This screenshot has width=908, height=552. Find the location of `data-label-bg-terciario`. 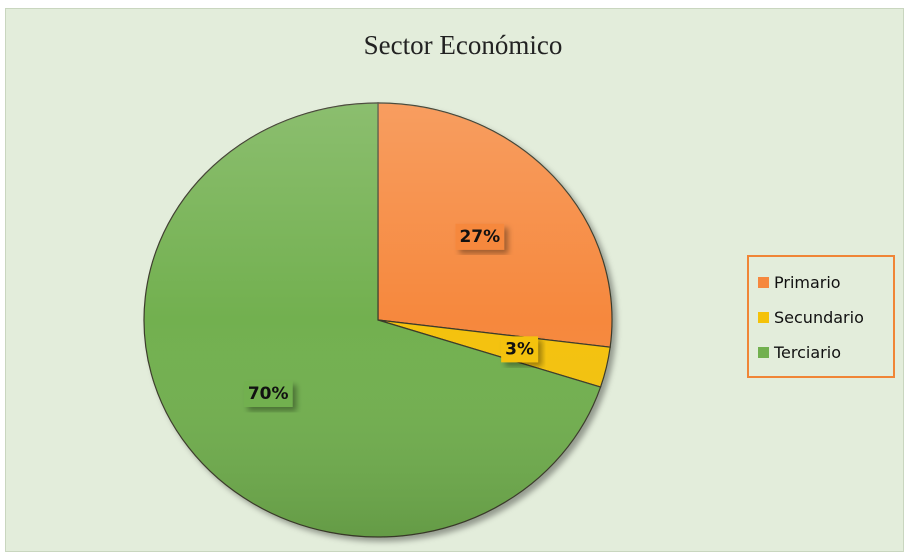

data-label-bg-terciario is located at coordinates (268, 393).